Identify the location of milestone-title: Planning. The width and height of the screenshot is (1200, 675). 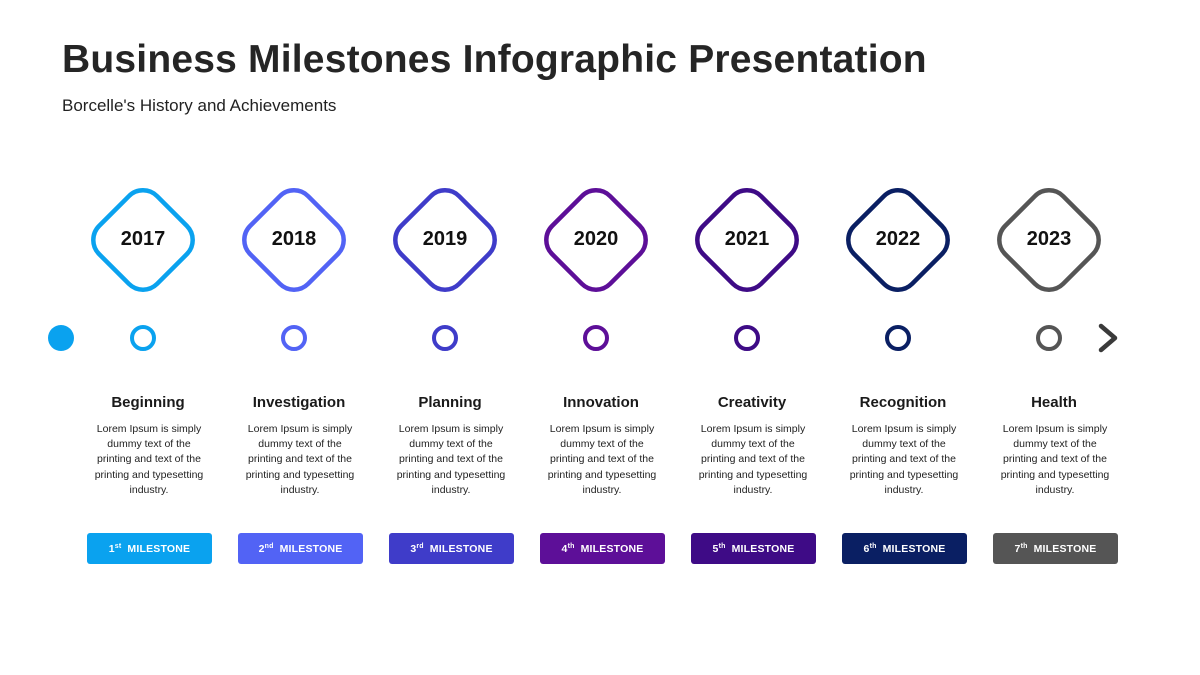
(450, 402).